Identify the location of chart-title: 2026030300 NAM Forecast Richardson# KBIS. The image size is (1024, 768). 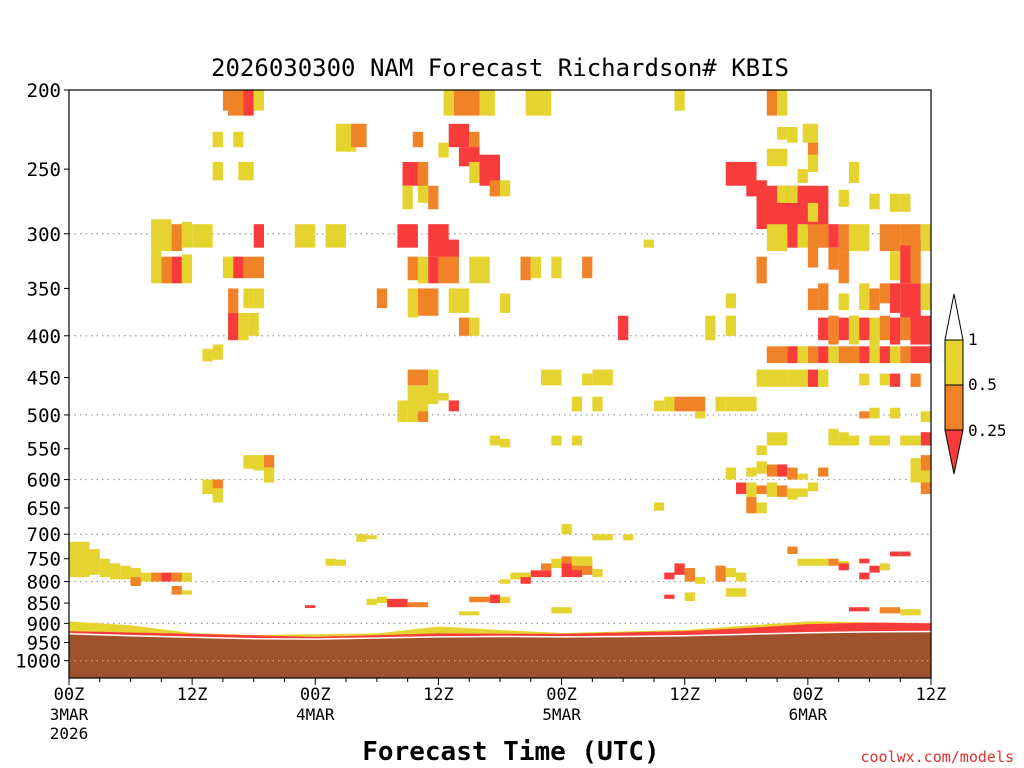
(500, 68).